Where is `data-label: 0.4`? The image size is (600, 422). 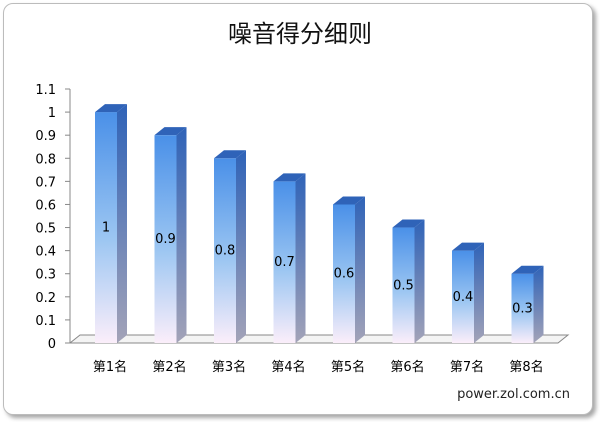 data-label: 0.4 is located at coordinates (463, 297).